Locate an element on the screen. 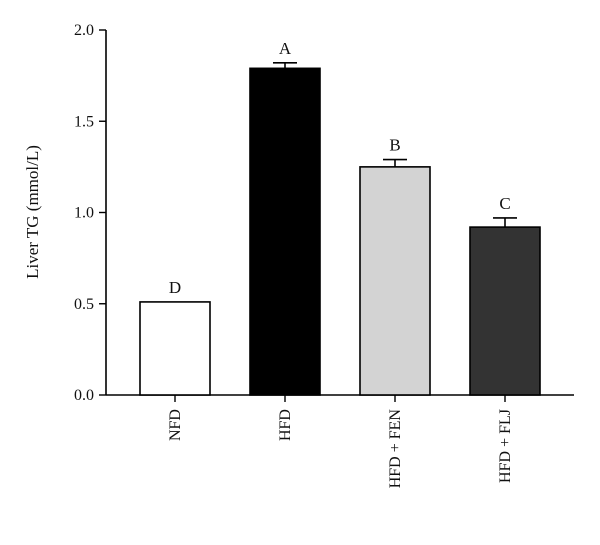  y-axis-label: Liver TG (mmol/L) is located at coordinates (32, 212).